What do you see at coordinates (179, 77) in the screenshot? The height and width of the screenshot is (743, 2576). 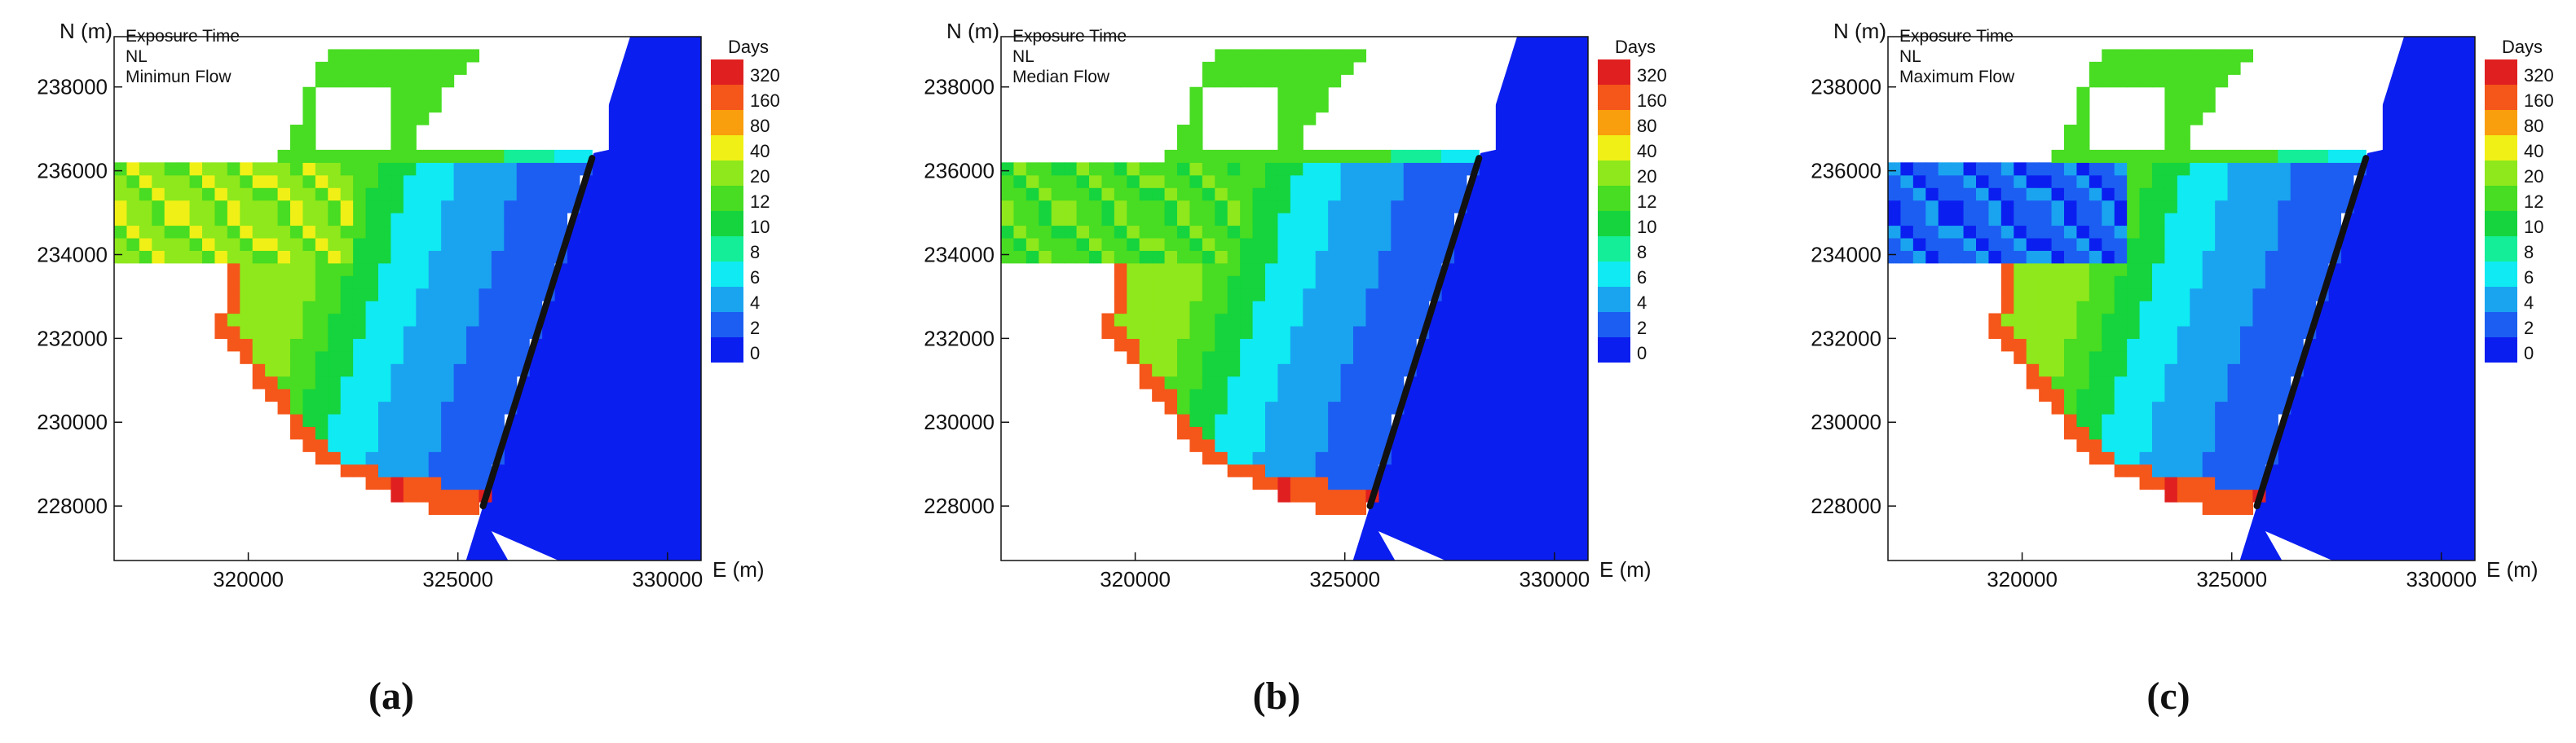 I see `panel-flow-label: Minimun Flow` at bounding box center [179, 77].